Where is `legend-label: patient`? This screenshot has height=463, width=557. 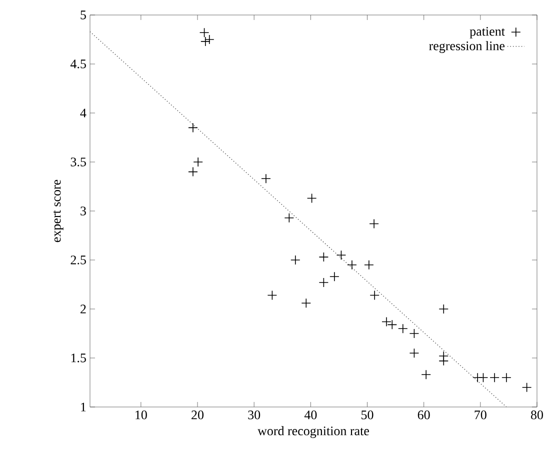 legend-label: patient is located at coordinates (487, 32).